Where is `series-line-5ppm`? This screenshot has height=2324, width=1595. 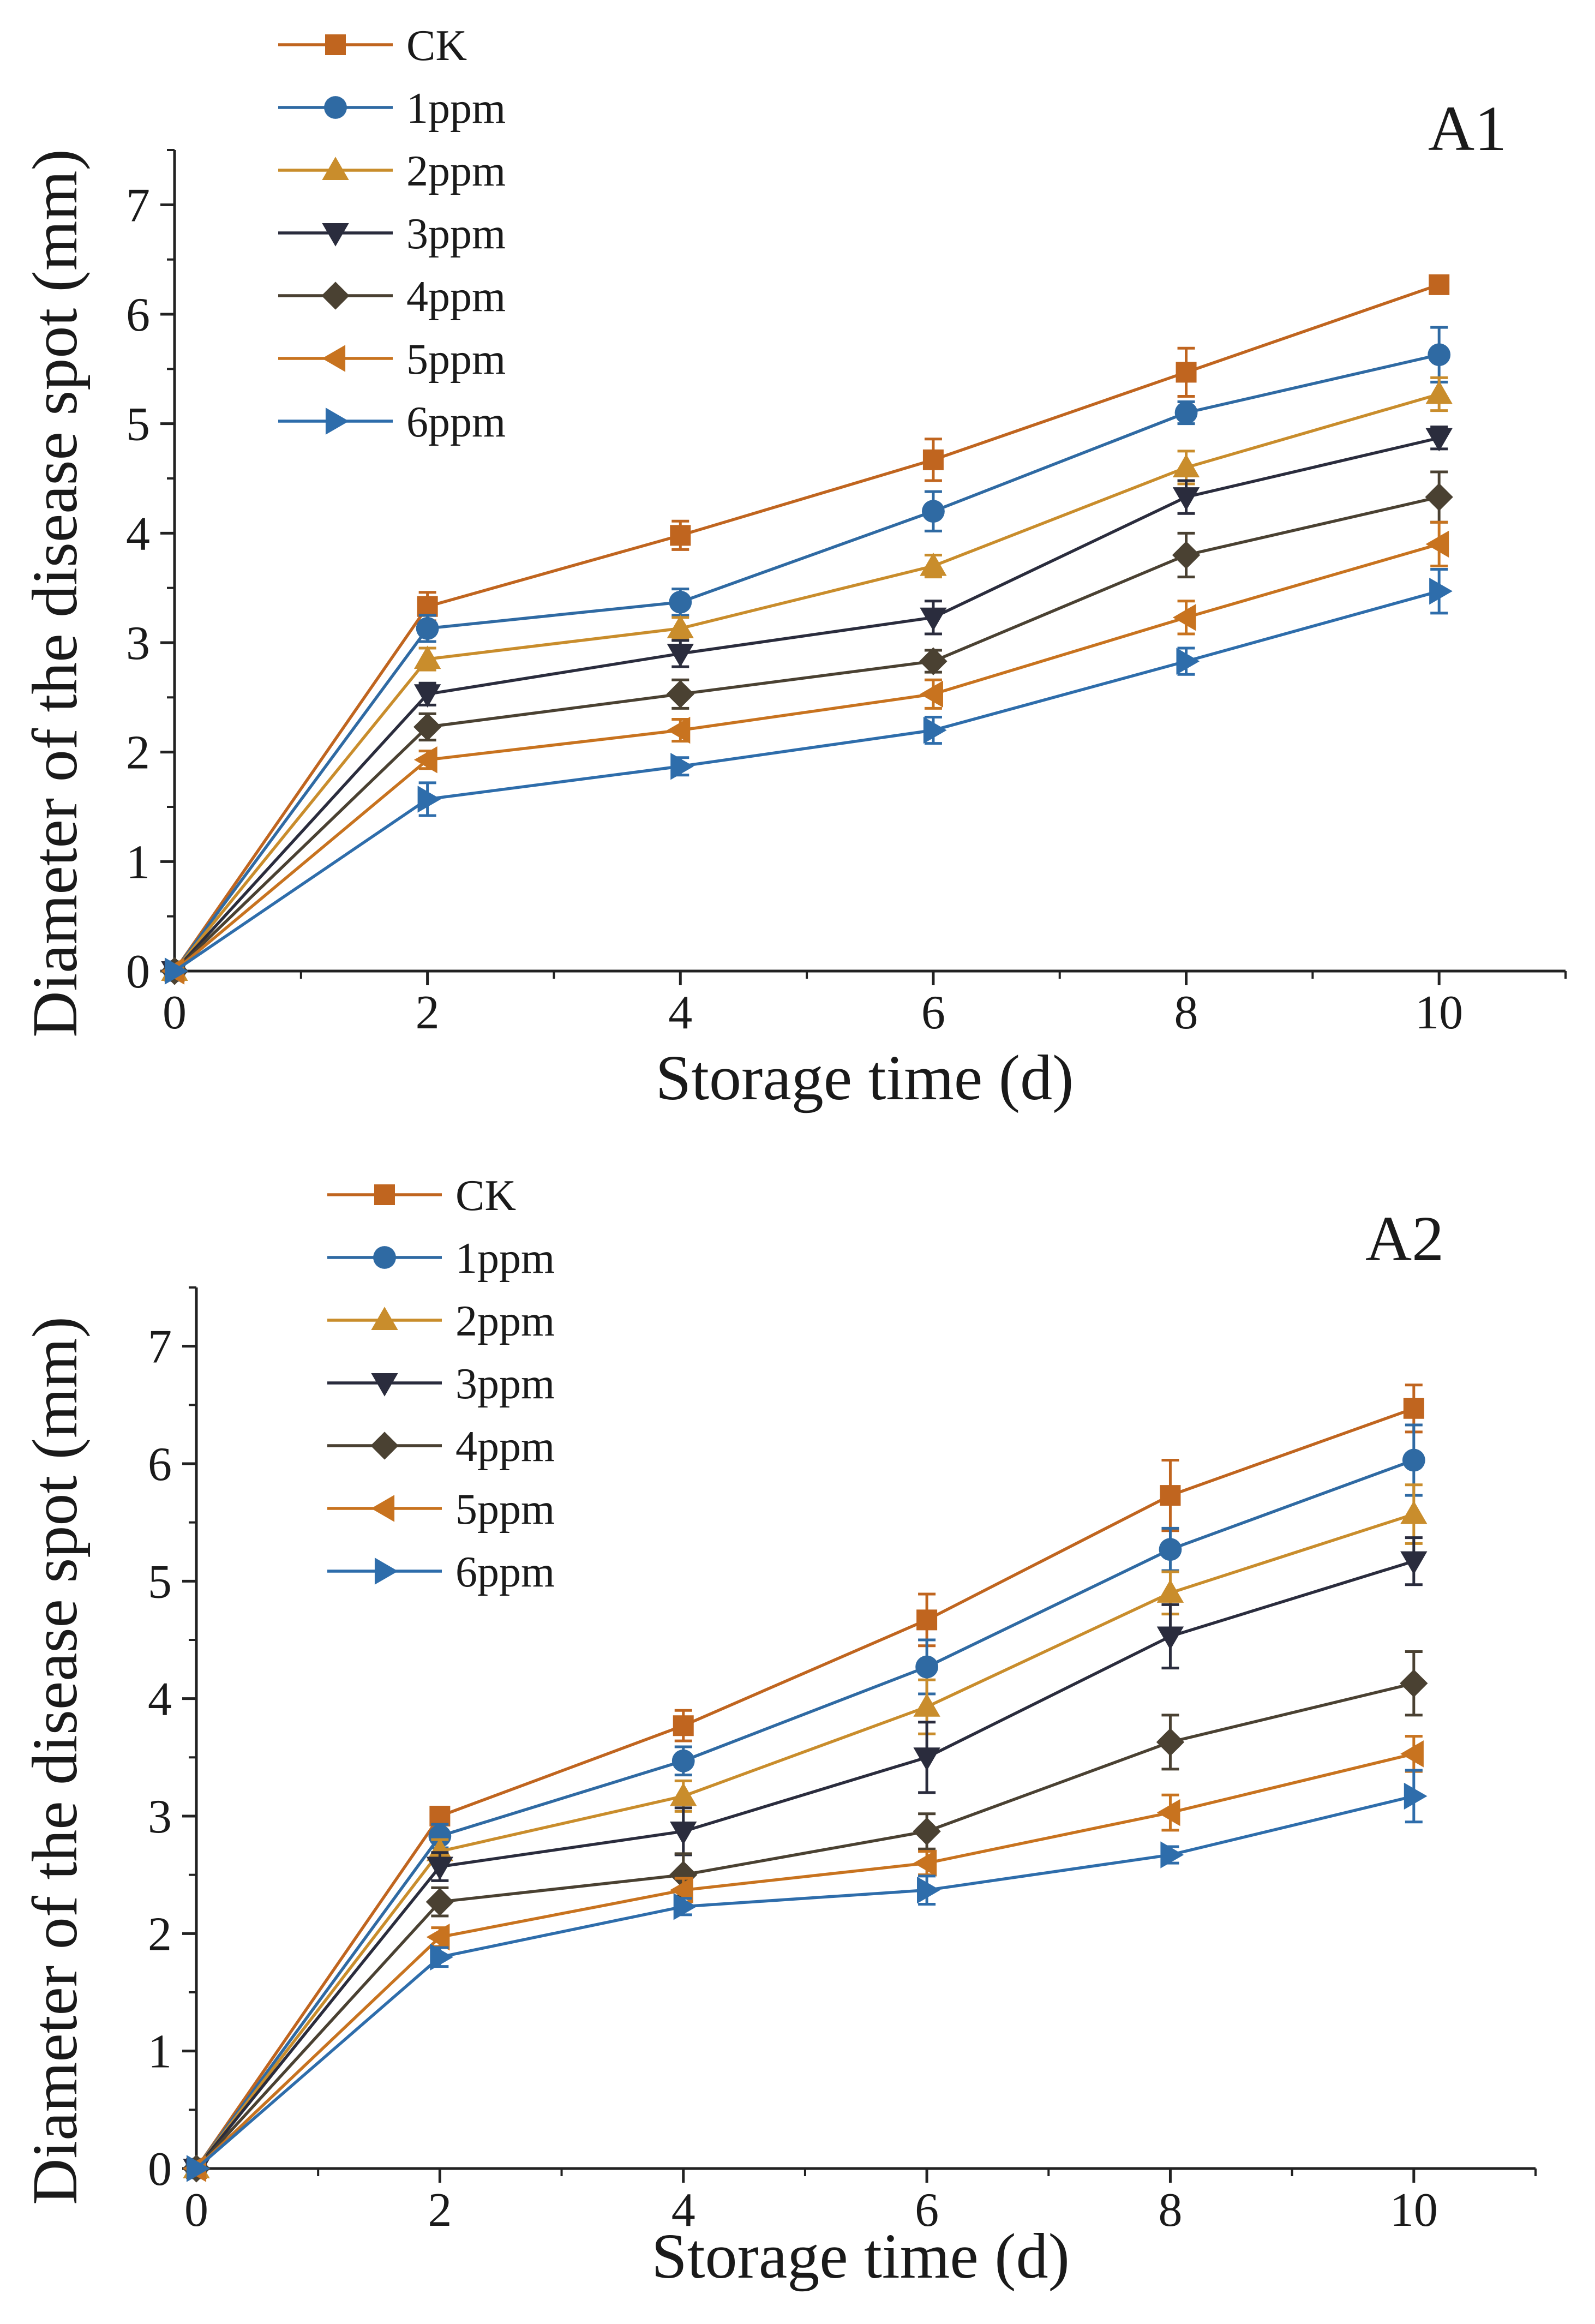 series-line-5ppm is located at coordinates (806, 757).